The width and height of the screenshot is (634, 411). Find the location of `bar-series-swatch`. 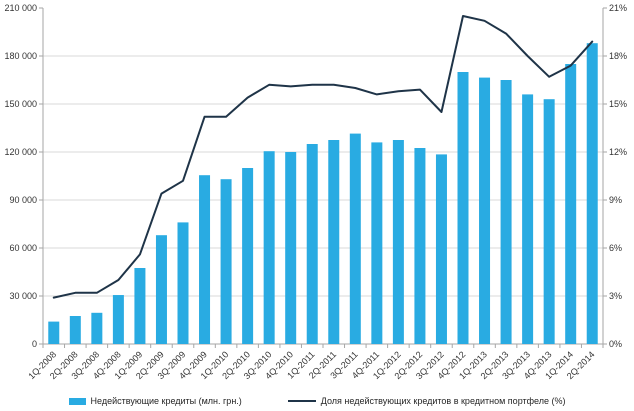

bar-series-swatch is located at coordinates (77, 401).